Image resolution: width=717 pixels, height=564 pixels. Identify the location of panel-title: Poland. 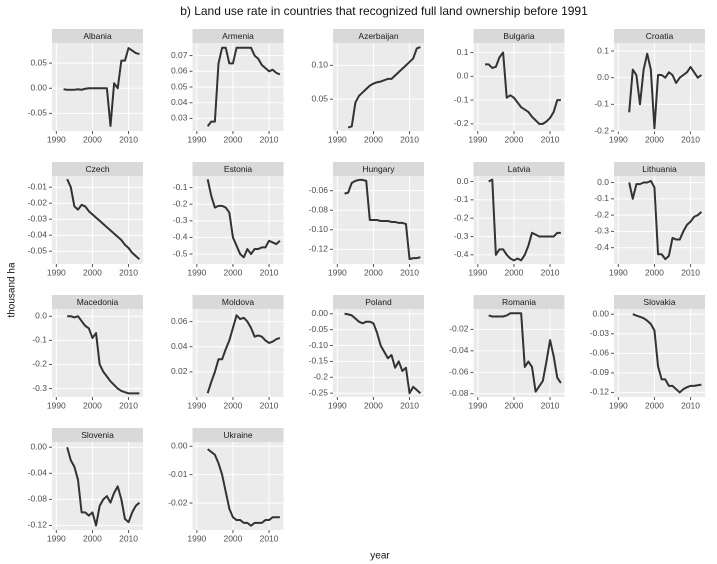
(378, 302).